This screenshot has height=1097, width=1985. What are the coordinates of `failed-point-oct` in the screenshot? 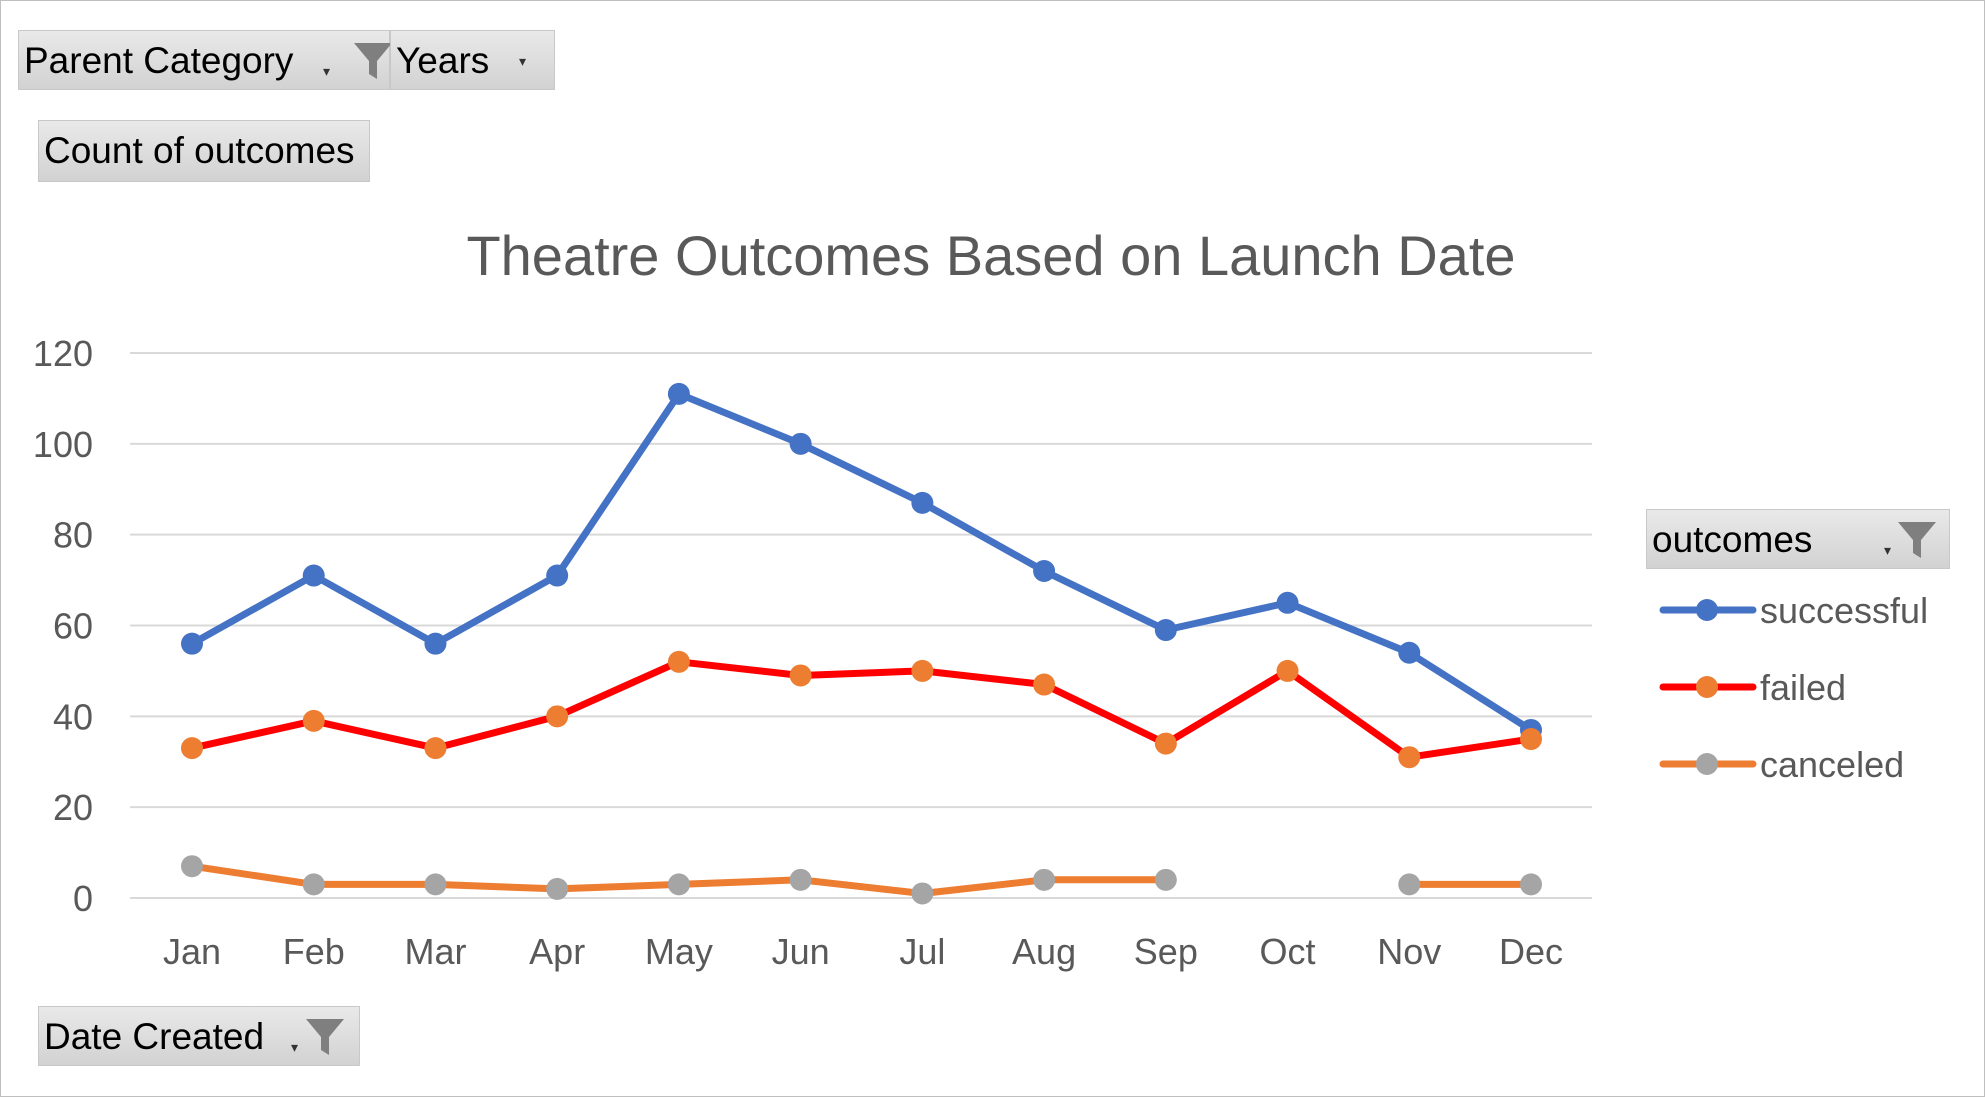 It's located at (1287, 670).